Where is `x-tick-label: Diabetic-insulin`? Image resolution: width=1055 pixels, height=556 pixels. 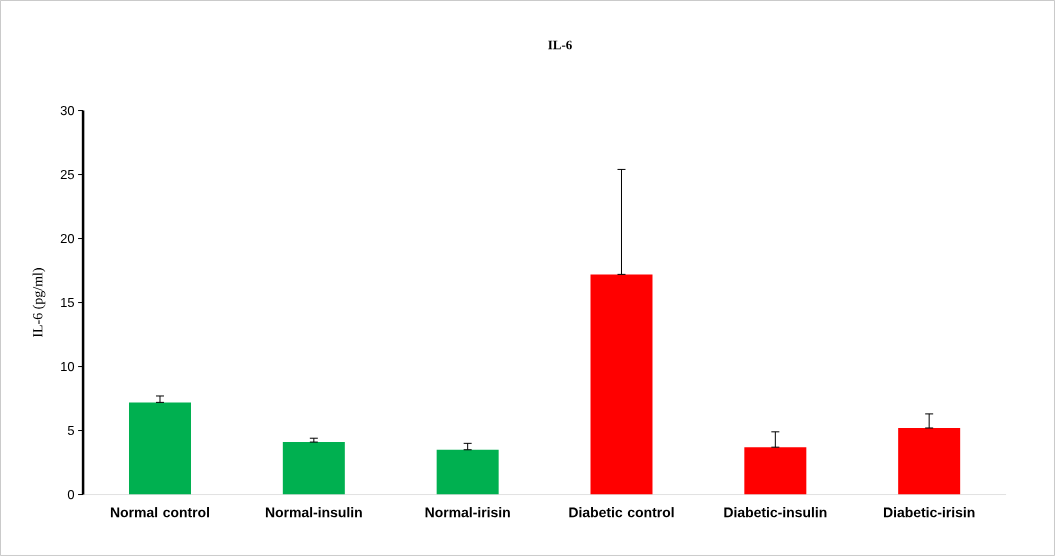
x-tick-label: Diabetic-insulin is located at coordinates (775, 512).